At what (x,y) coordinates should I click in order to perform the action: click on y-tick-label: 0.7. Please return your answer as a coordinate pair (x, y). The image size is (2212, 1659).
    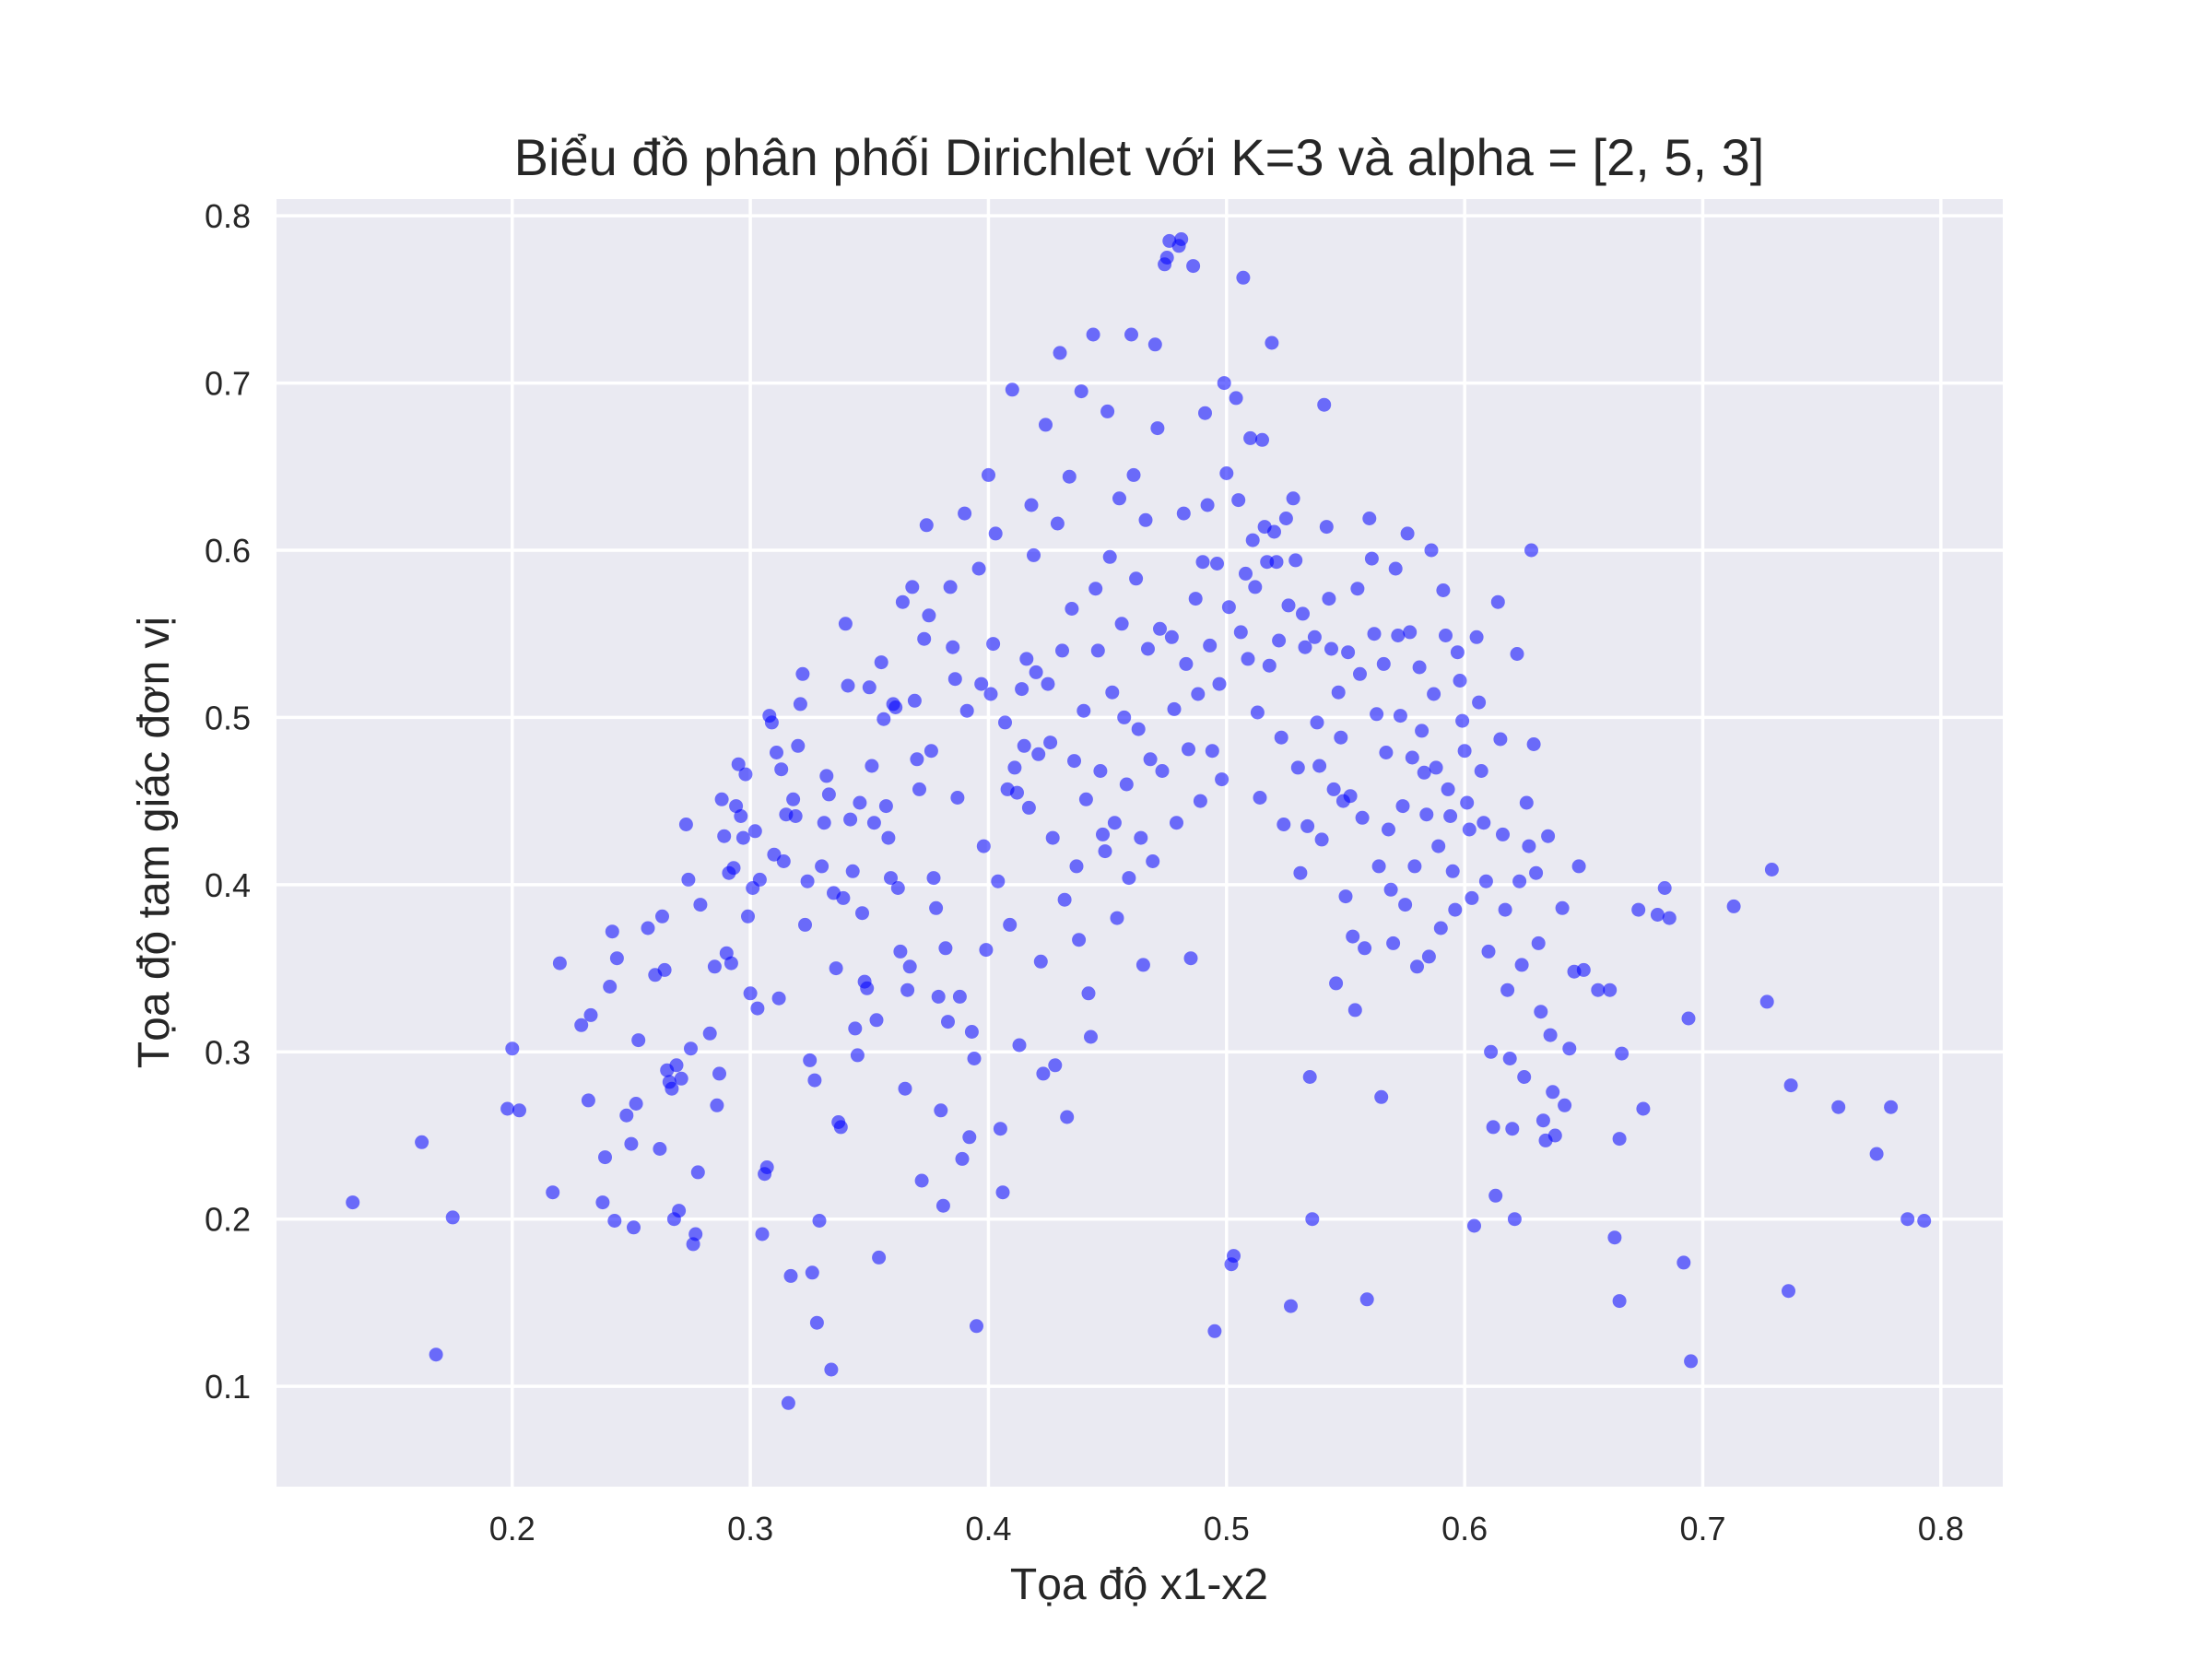
    Looking at the image, I should click on (228, 384).